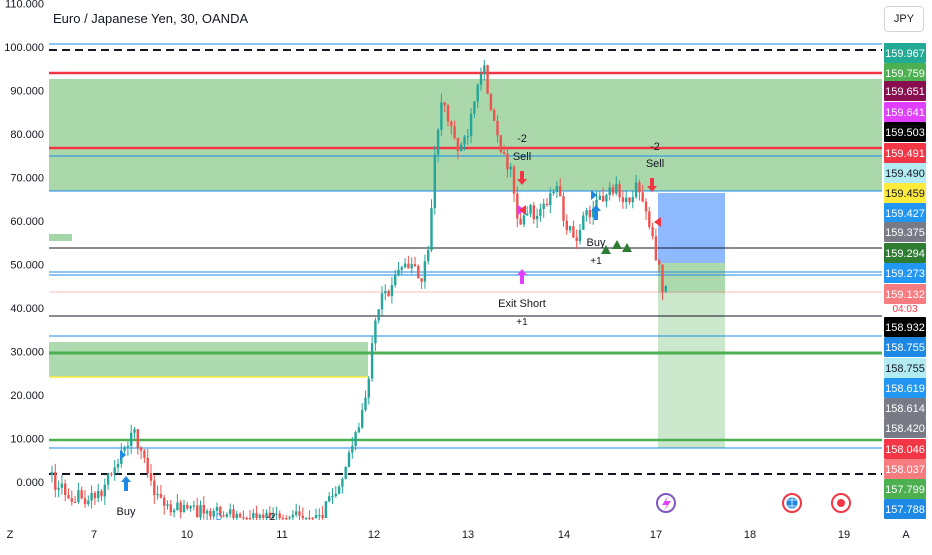 This screenshot has width=932, height=555. What do you see at coordinates (151, 18) in the screenshot?
I see `chart-title: Euro / Japanese Yen, 30, OANDA` at bounding box center [151, 18].